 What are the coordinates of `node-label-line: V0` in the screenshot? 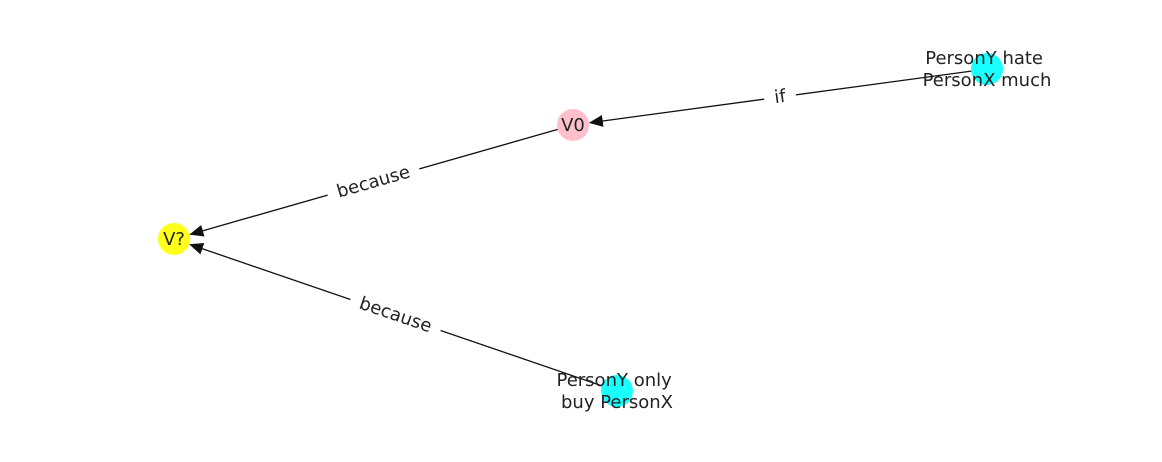 It's located at (573, 125).